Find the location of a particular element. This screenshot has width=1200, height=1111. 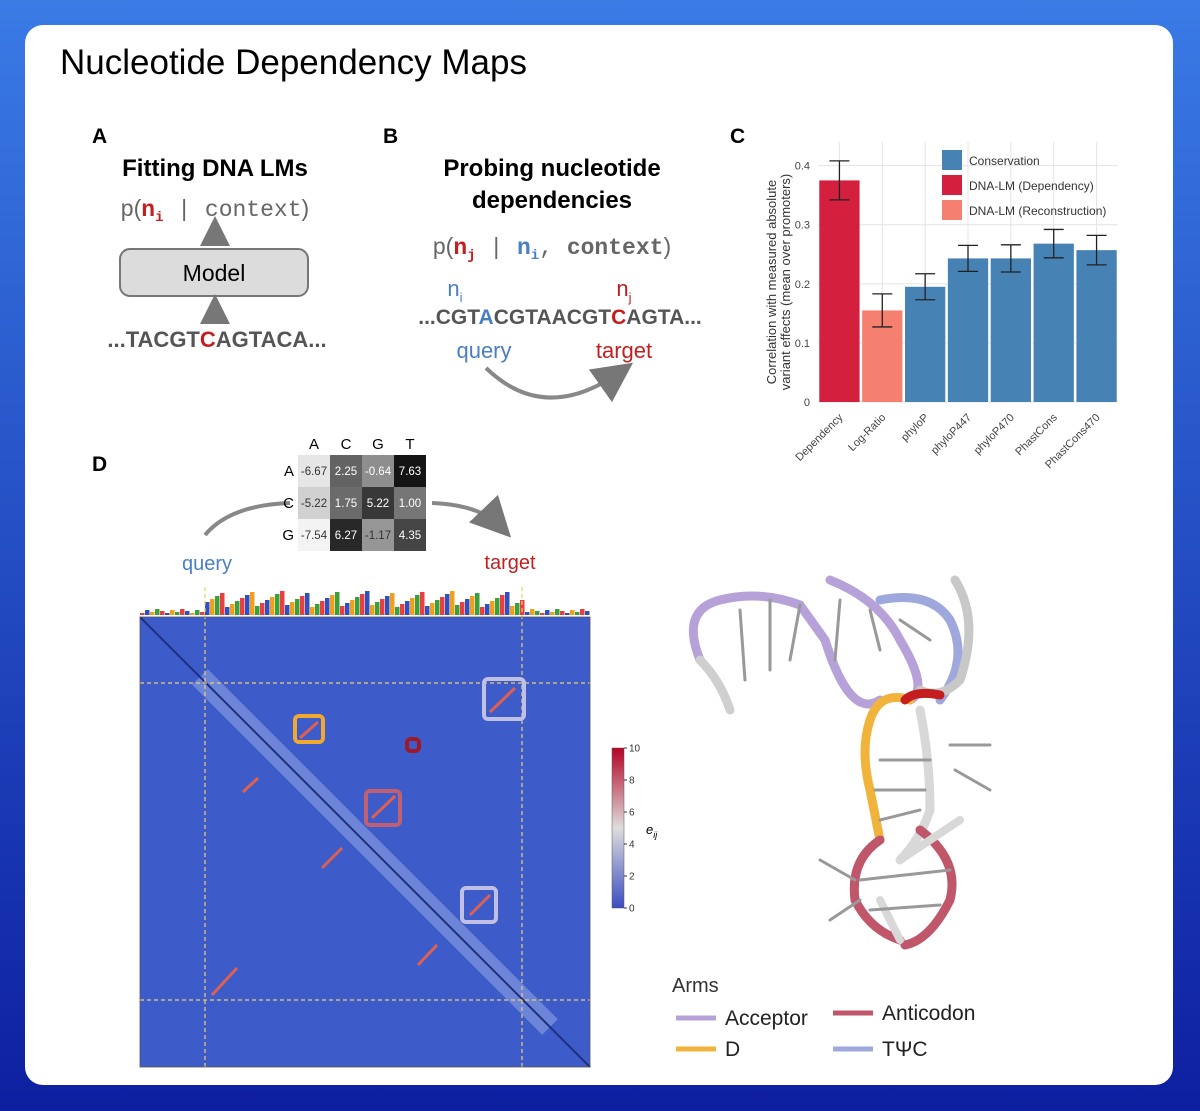

matrix-value: -6.67 is located at coordinates (314, 472).